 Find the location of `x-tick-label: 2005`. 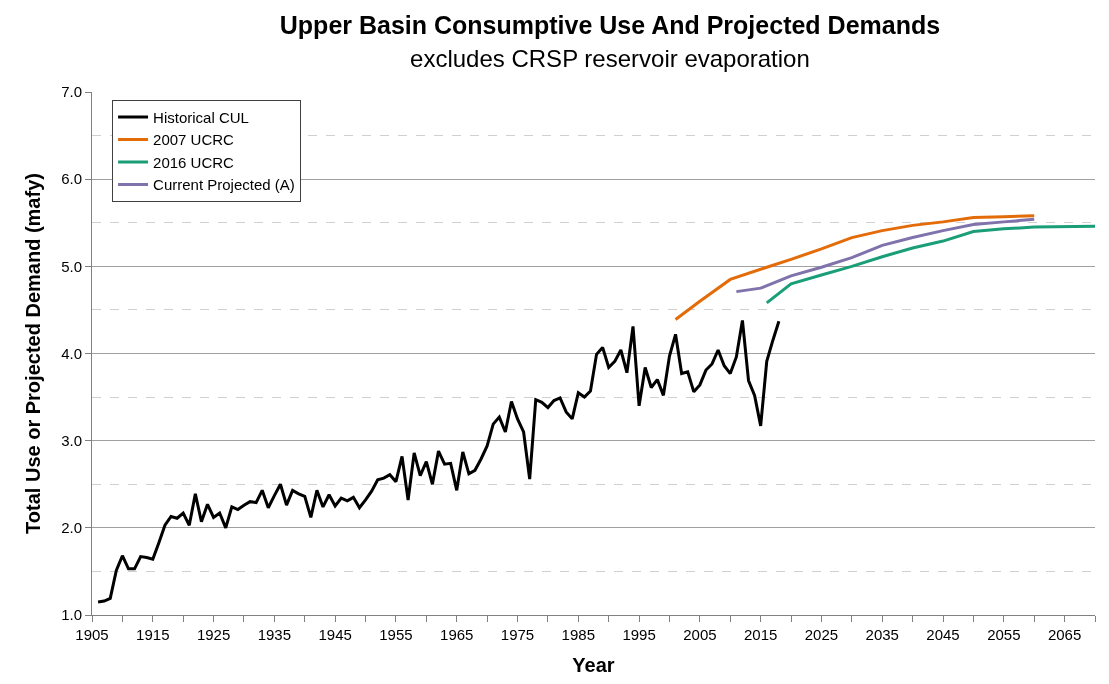

x-tick-label: 2005 is located at coordinates (700, 634).